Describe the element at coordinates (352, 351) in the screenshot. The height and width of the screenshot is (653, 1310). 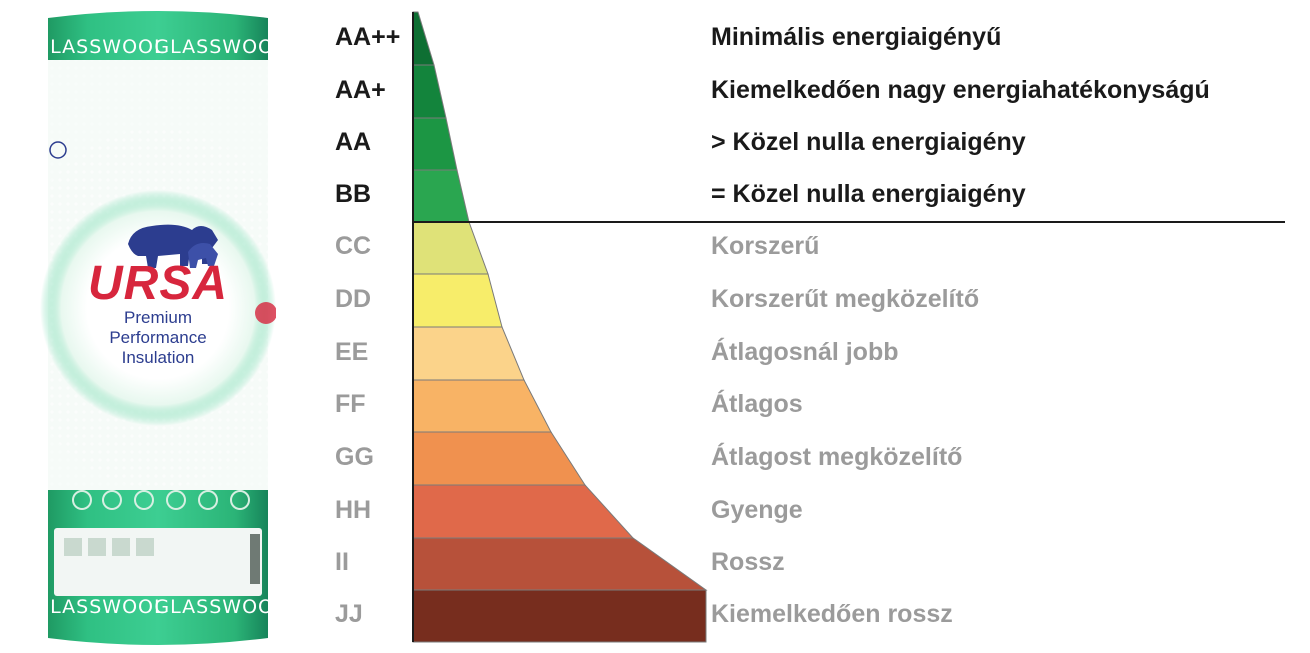
I see `class-grade-label: EE` at that location.